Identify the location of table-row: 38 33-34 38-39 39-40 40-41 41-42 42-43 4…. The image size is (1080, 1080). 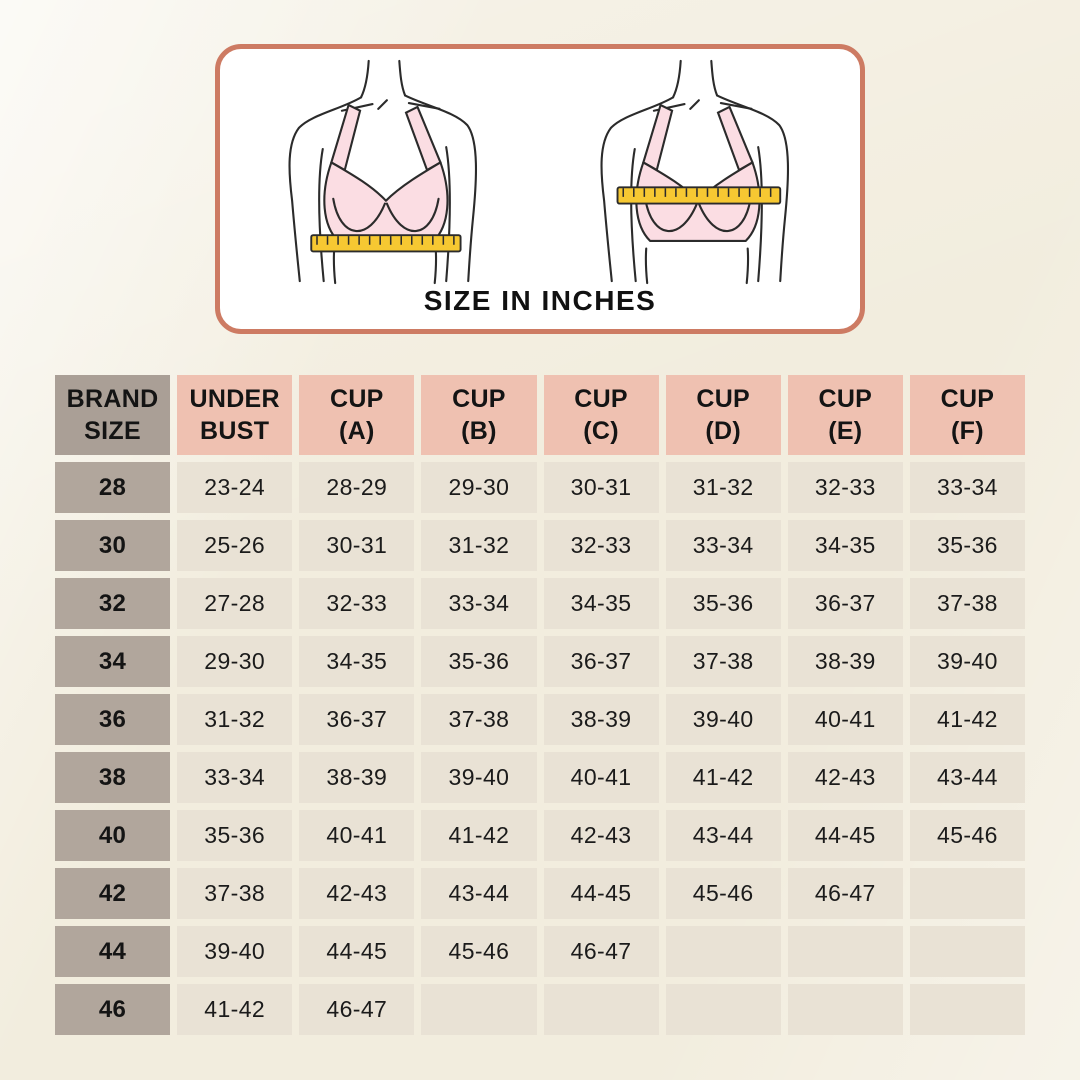
(540, 777).